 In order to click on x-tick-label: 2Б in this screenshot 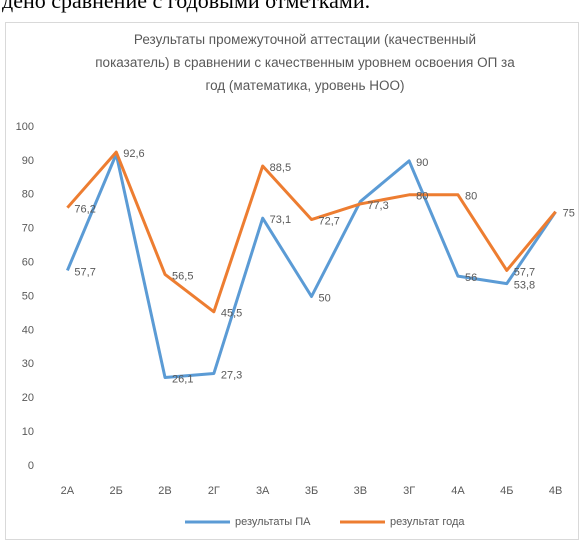, I will do `click(116, 491)`.